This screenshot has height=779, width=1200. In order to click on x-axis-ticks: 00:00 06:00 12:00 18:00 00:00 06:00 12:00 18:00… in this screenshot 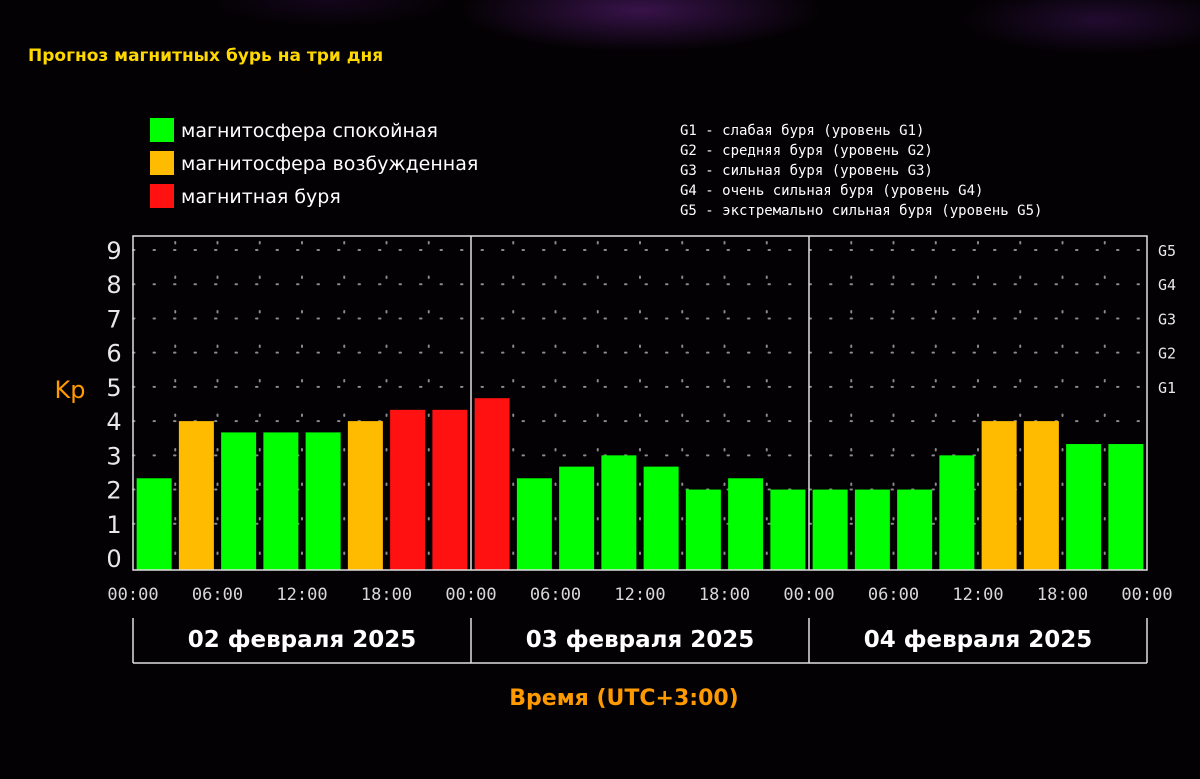, I will do `click(639, 595)`.